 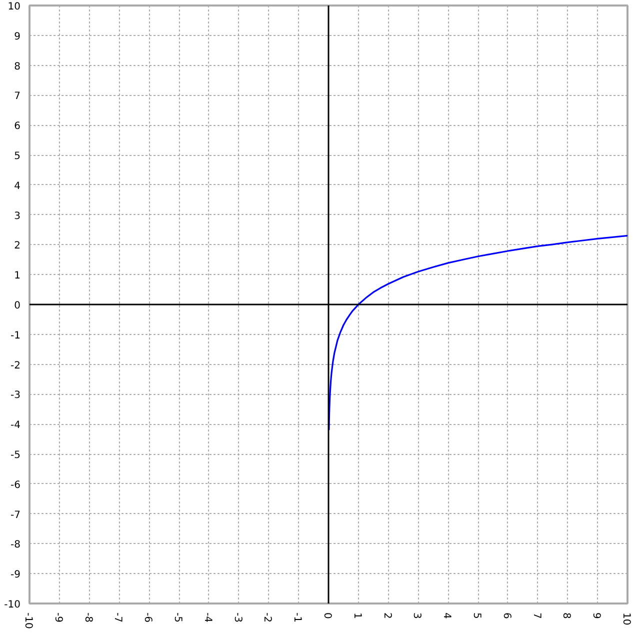 I want to click on x-tick-label: 0, so click(x=327, y=615).